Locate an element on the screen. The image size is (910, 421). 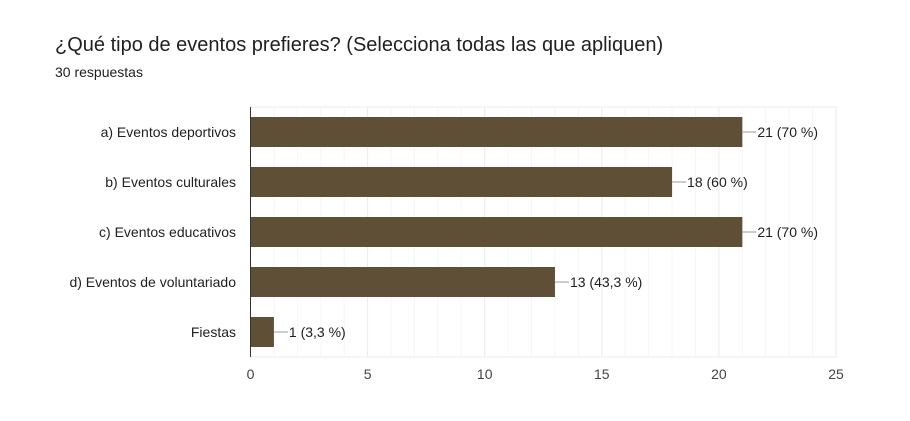
x-tick-label: 20 is located at coordinates (719, 374).